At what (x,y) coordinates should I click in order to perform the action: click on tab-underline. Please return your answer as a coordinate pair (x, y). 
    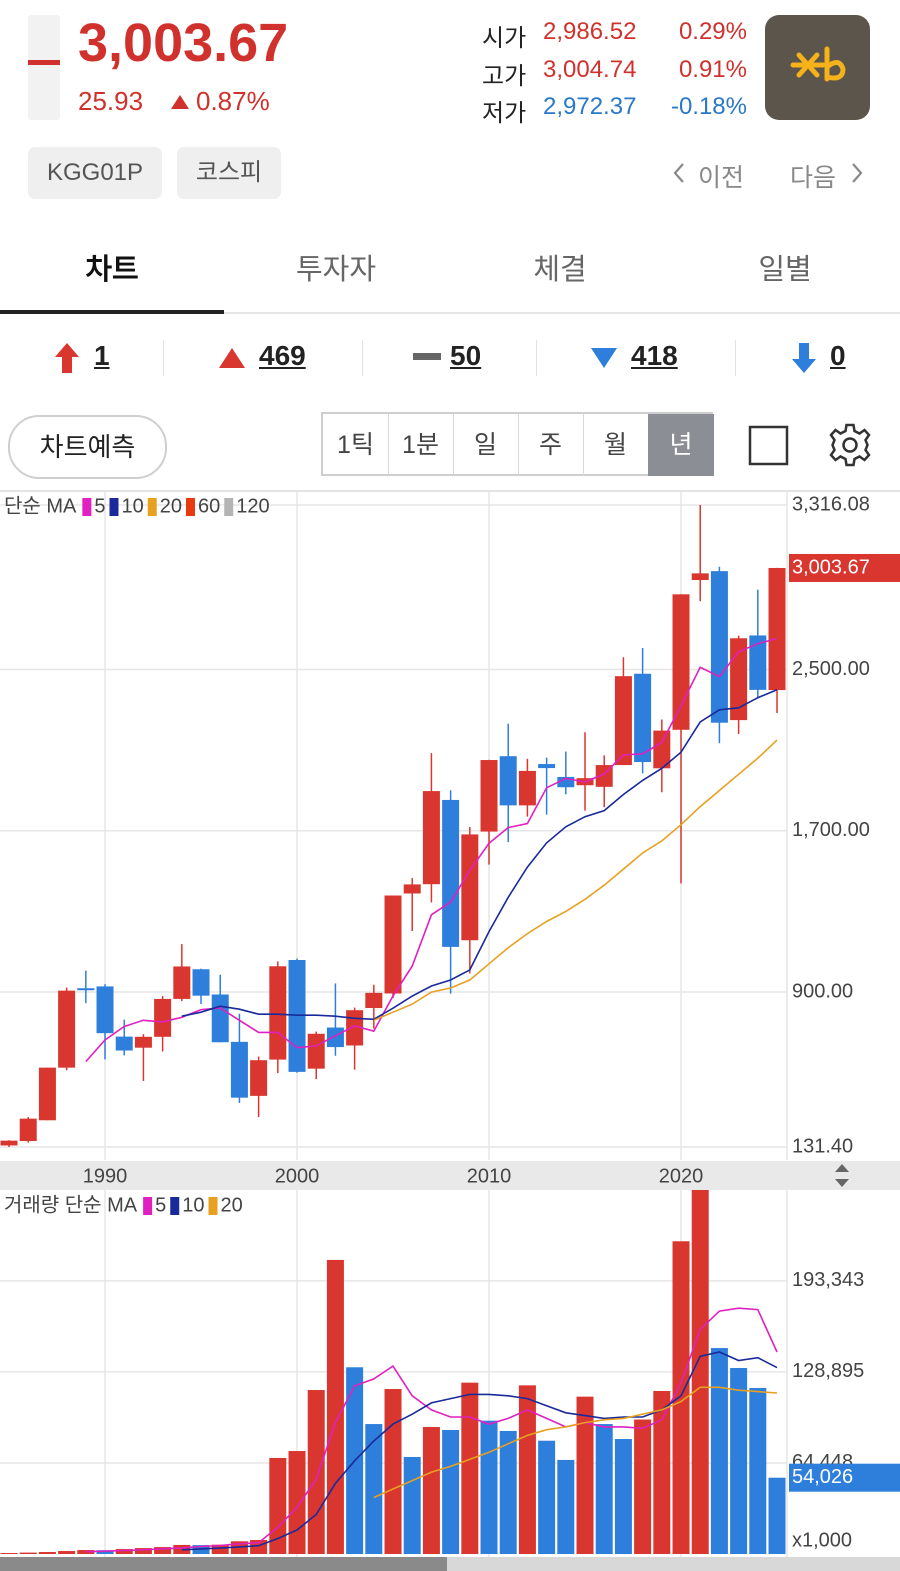
    Looking at the image, I should click on (112, 312).